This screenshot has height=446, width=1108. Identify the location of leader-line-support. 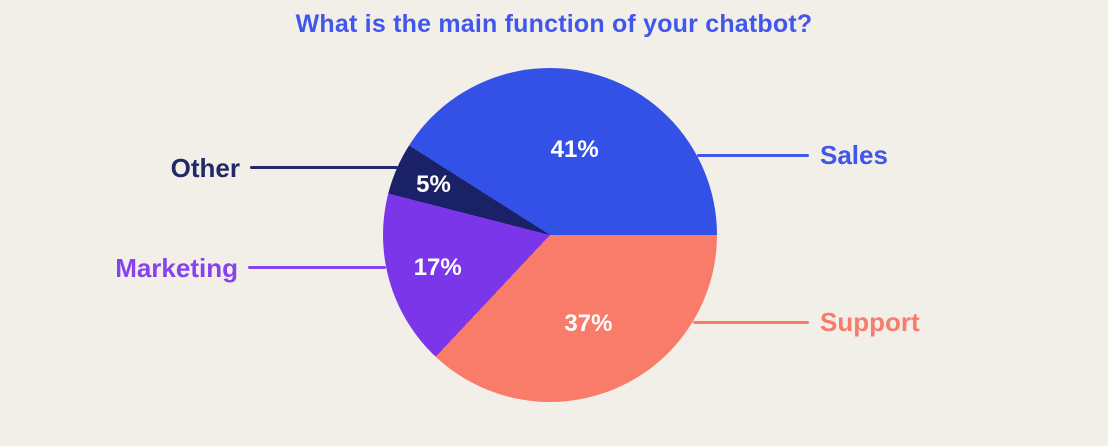
(751, 322).